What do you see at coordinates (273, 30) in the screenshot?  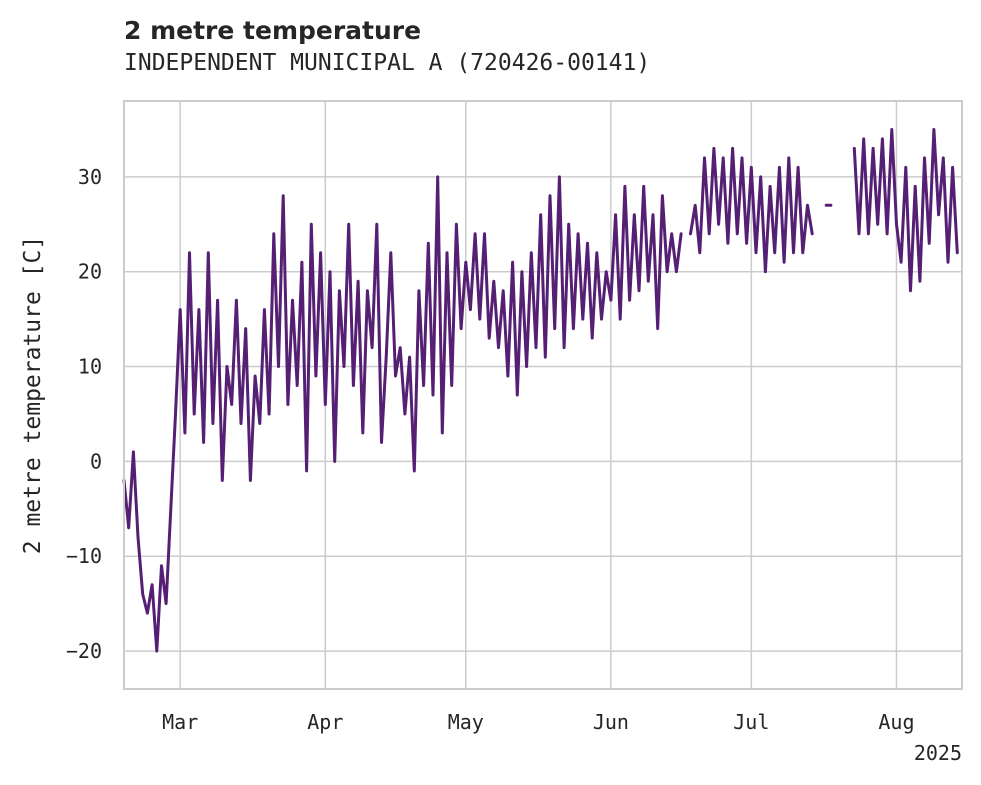 I see `chart-title: 2 metre temperature` at bounding box center [273, 30].